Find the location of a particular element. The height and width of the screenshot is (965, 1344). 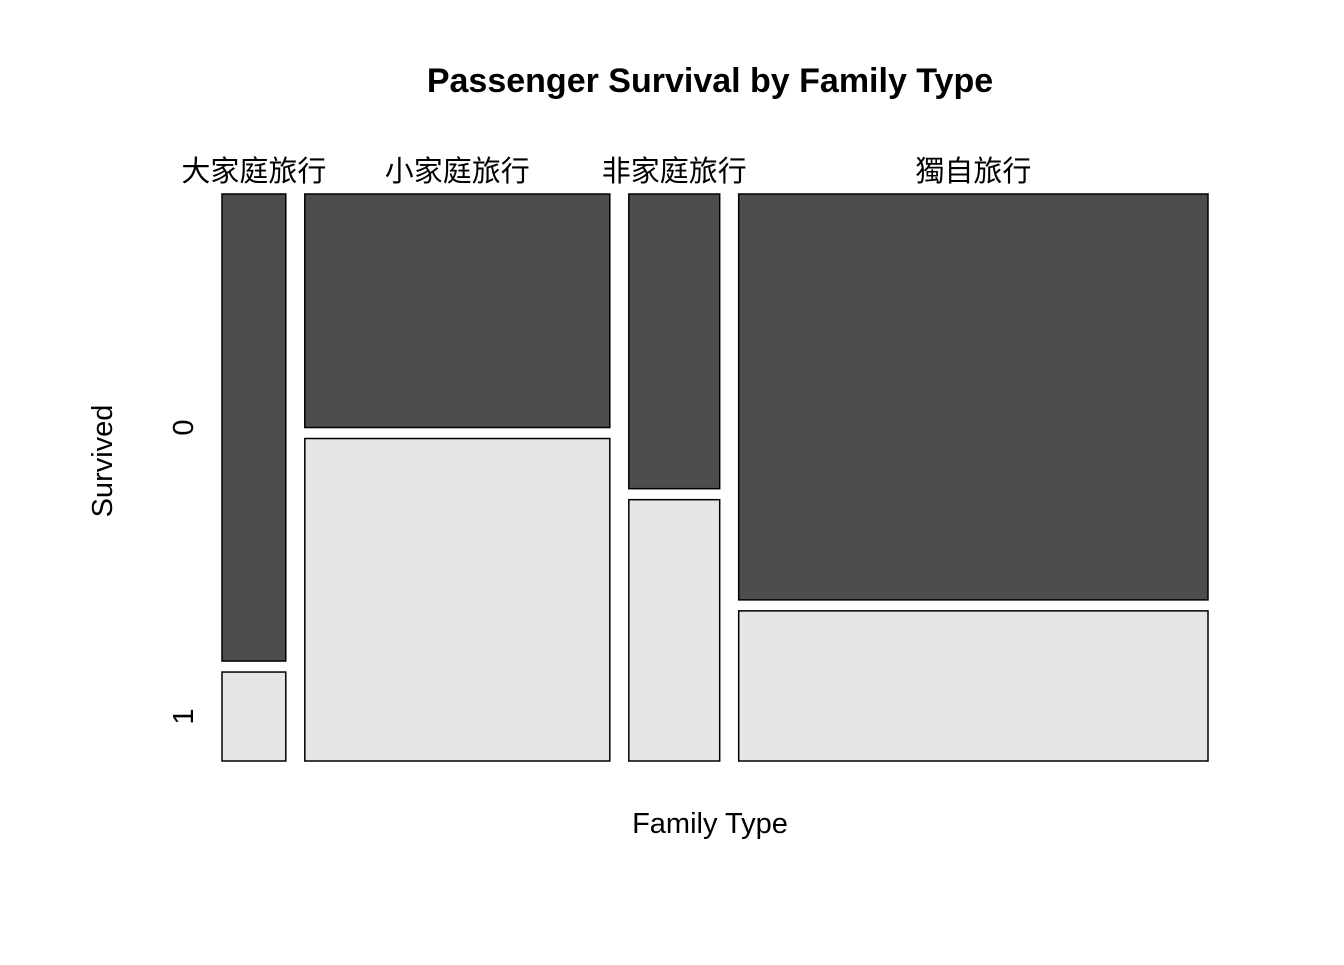

y-axis-label: Survived is located at coordinates (103, 461).